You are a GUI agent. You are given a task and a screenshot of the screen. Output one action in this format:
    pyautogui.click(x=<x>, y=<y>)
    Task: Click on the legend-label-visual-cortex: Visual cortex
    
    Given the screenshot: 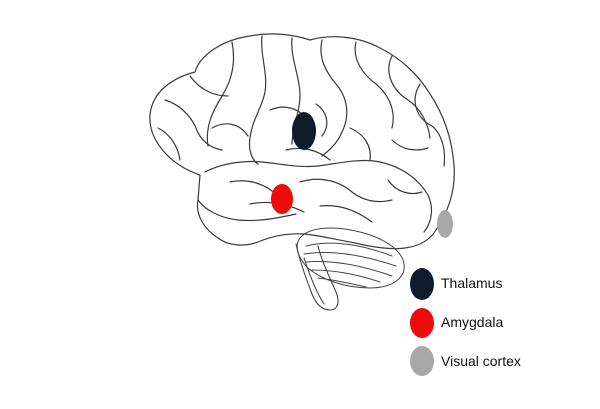 What is the action you would take?
    pyautogui.click(x=481, y=361)
    